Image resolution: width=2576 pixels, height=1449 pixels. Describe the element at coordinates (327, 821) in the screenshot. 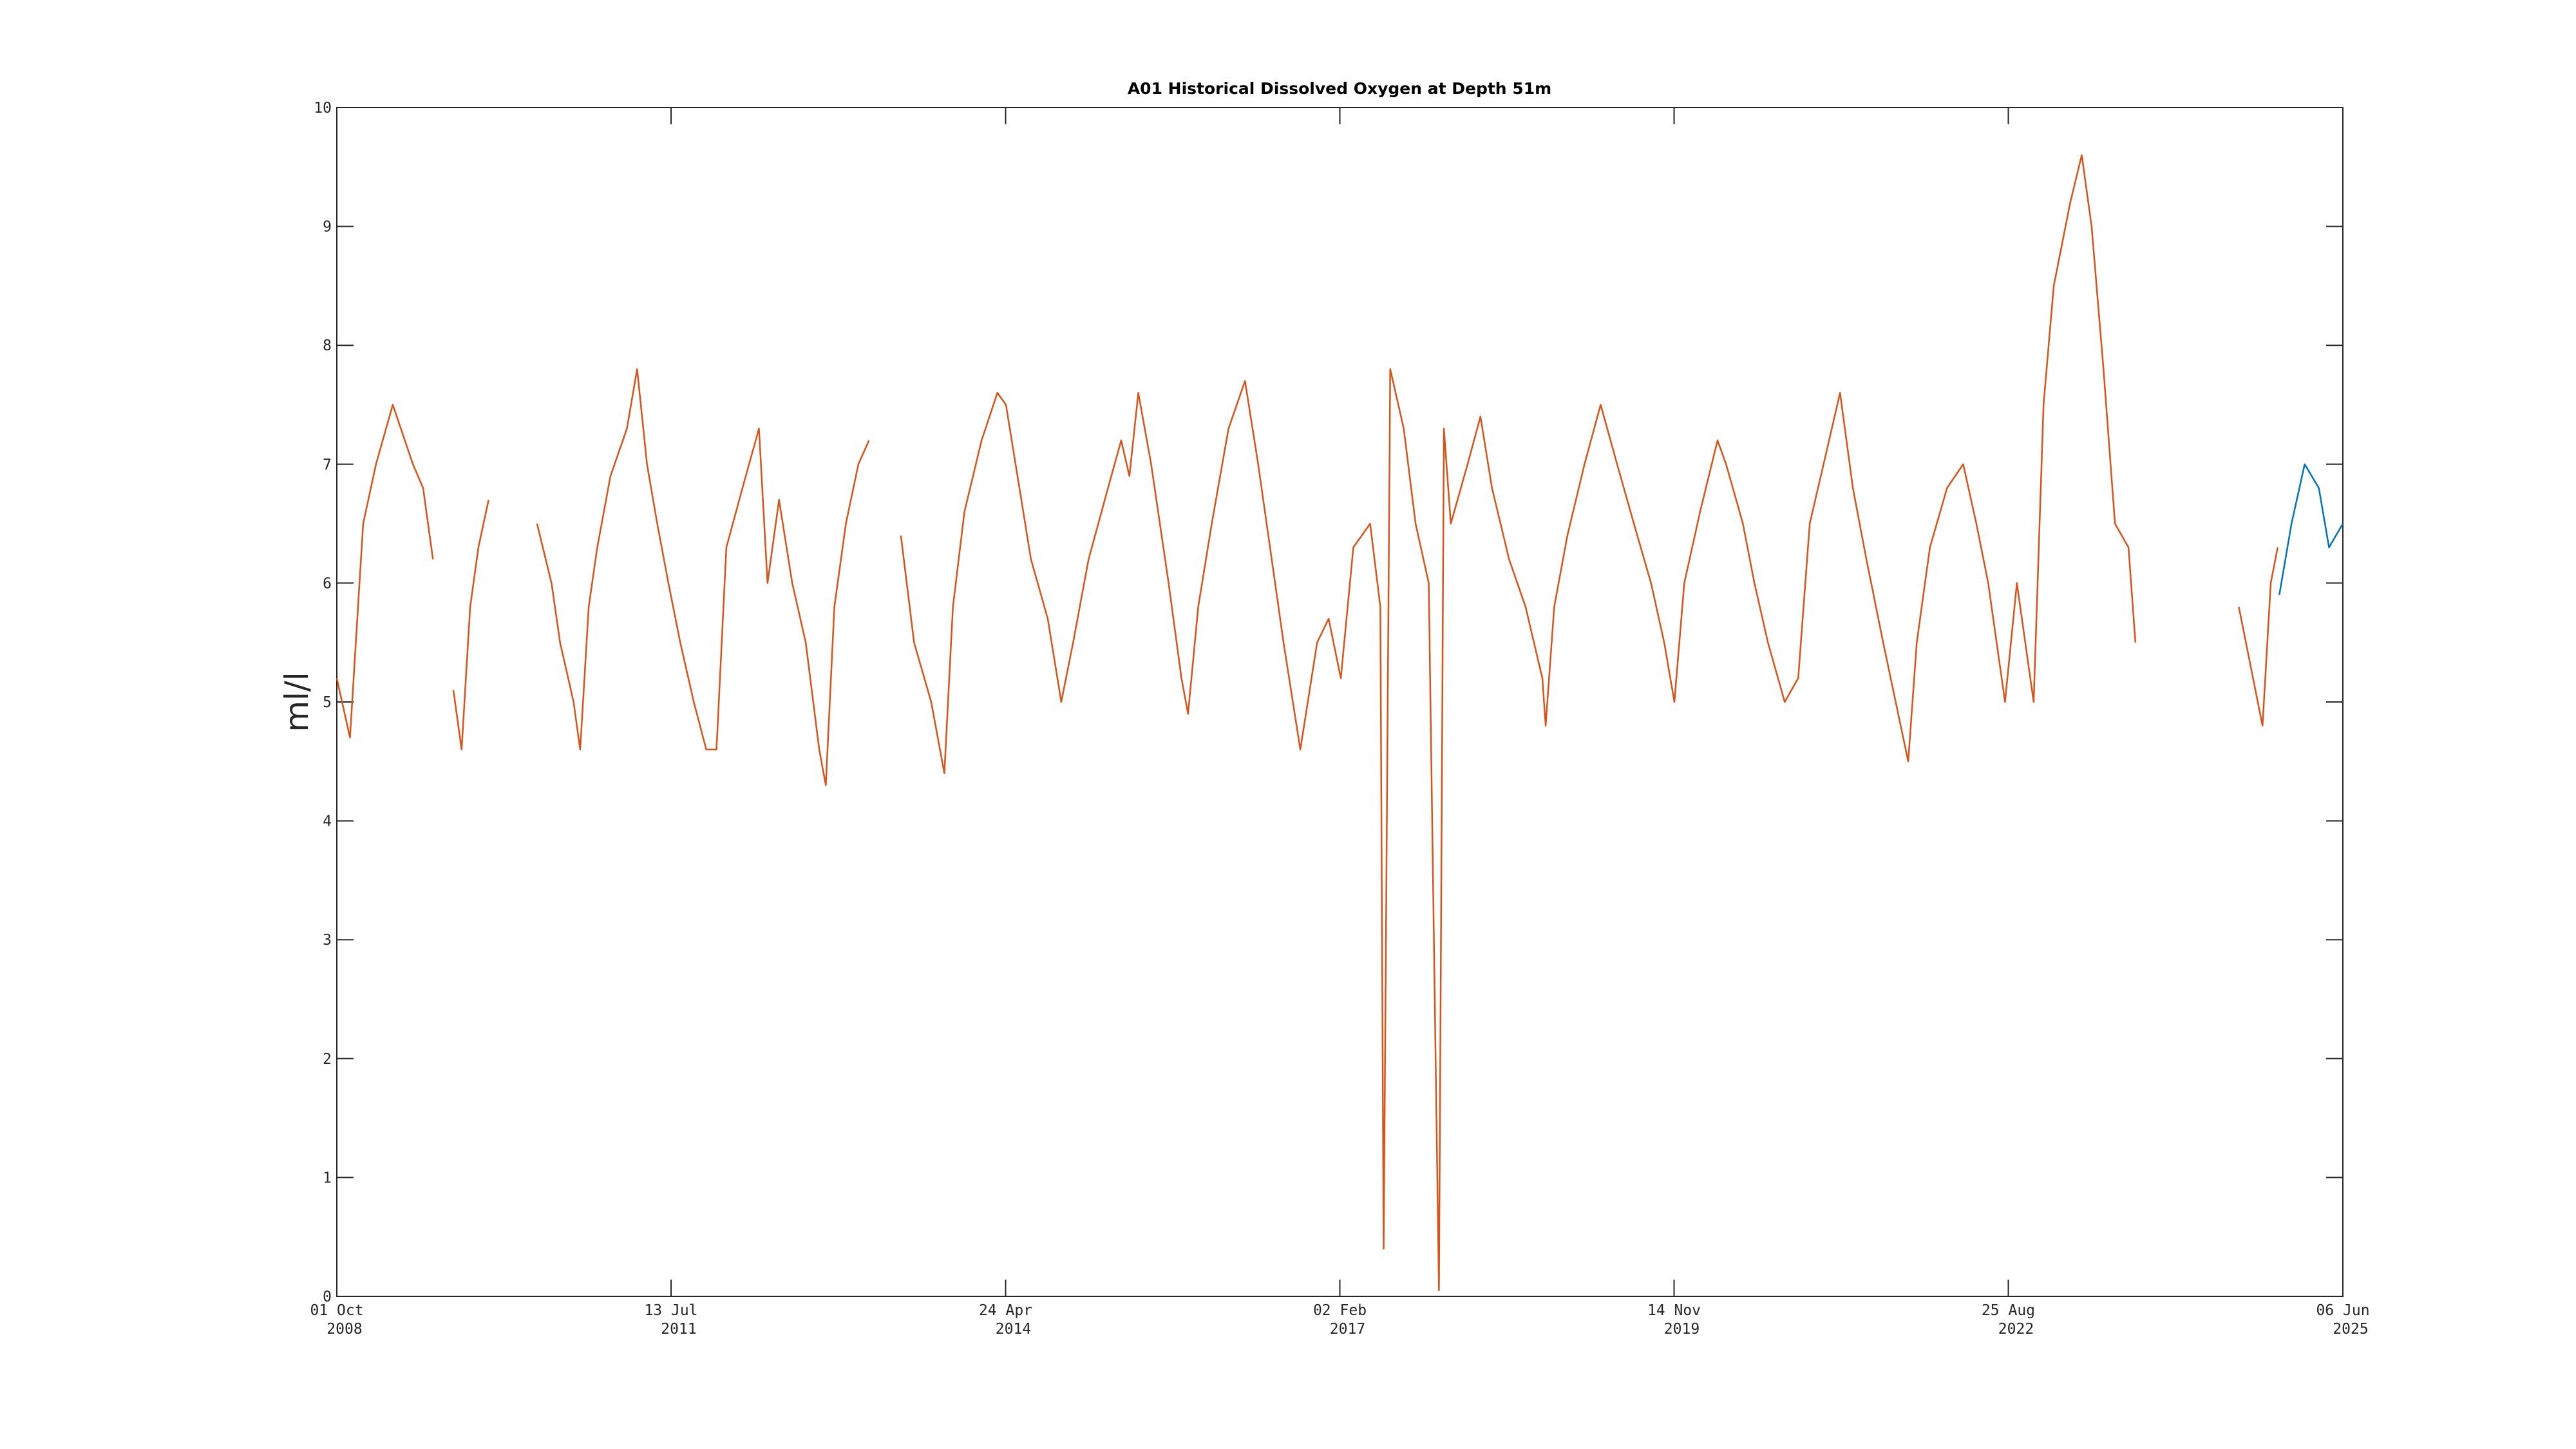

I see `y-tick-label: 4` at that location.